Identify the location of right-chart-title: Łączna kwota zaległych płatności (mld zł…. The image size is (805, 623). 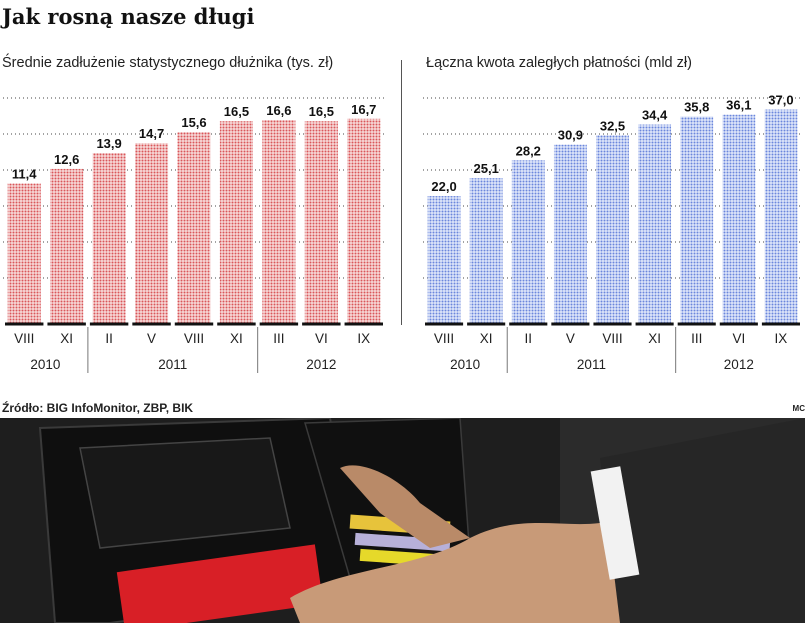
(559, 63).